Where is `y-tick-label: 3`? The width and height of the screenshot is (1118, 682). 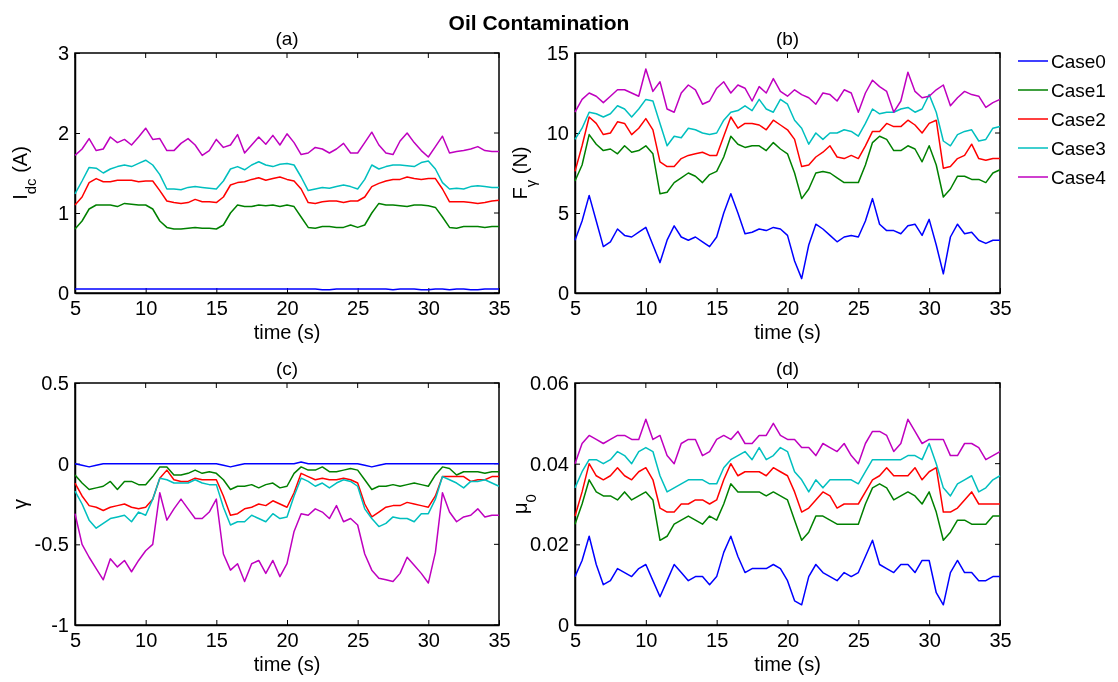 y-tick-label: 3 is located at coordinates (63, 52).